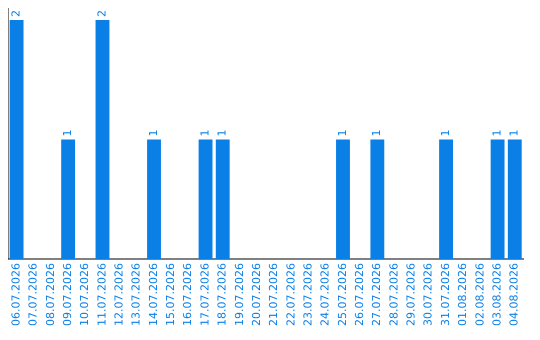  I want to click on x-tick-label: 01.08.2026, so click(463, 294).